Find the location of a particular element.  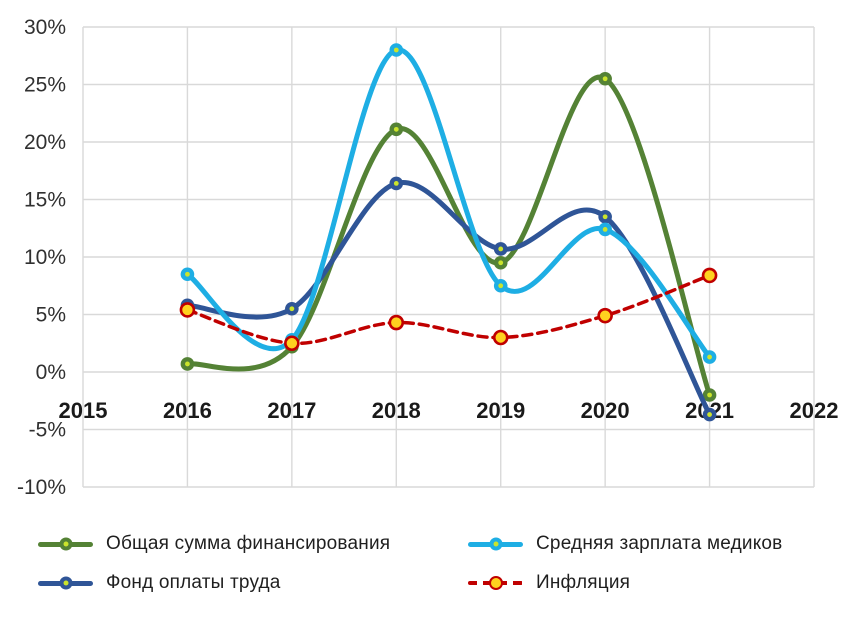

y-axis-tick-label: 0% is located at coordinates (51, 372).